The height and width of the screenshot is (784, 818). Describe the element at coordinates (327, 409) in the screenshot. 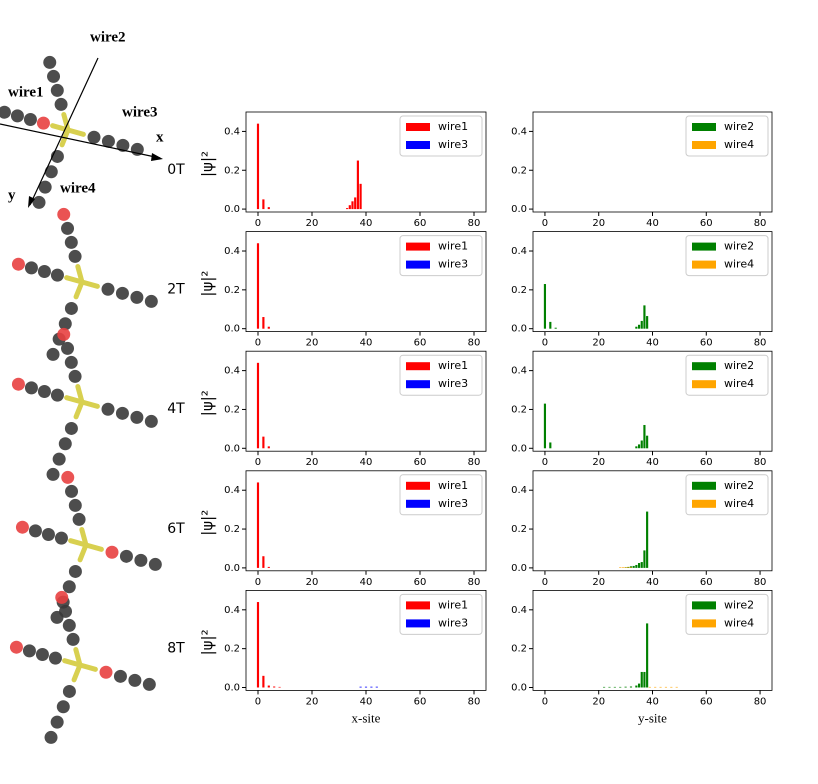

I see `subplot: 0.0 0.2 0.4 0 20 40 60 80 wire1 wire3 4T |ψ|²` at that location.